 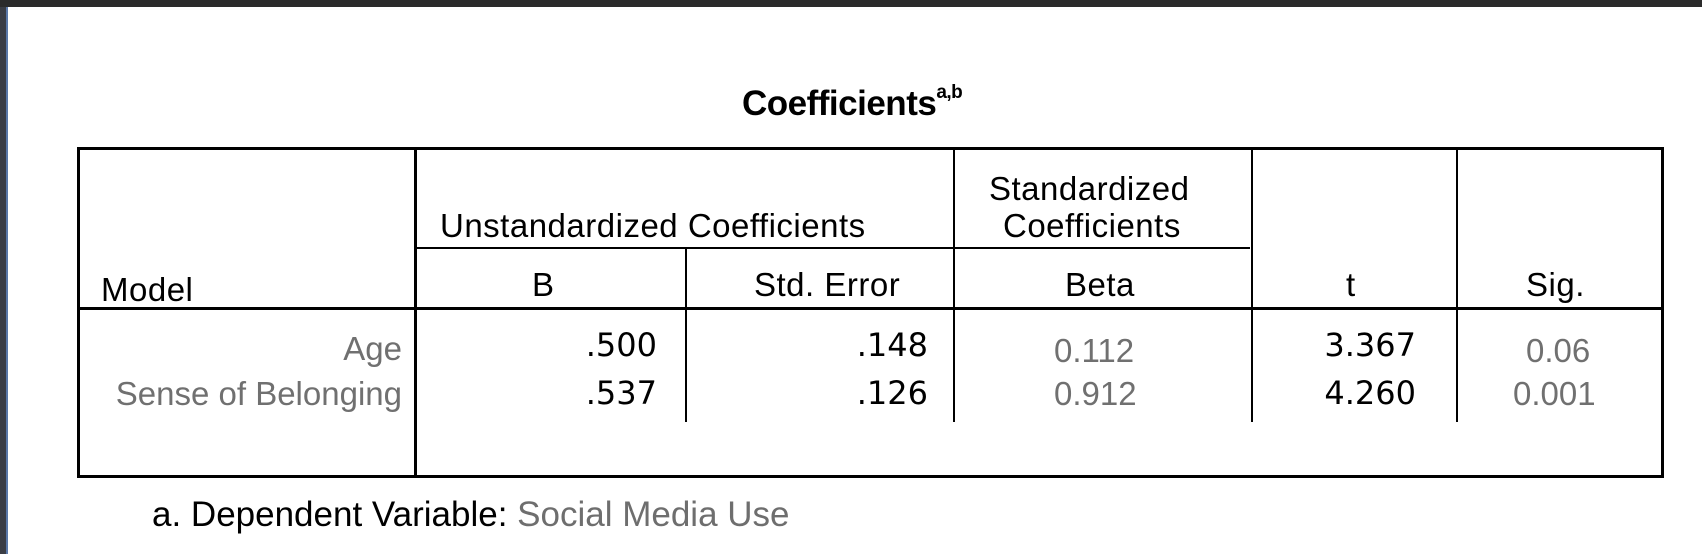 What do you see at coordinates (372, 348) in the screenshot?
I see `row-model-label: Age` at bounding box center [372, 348].